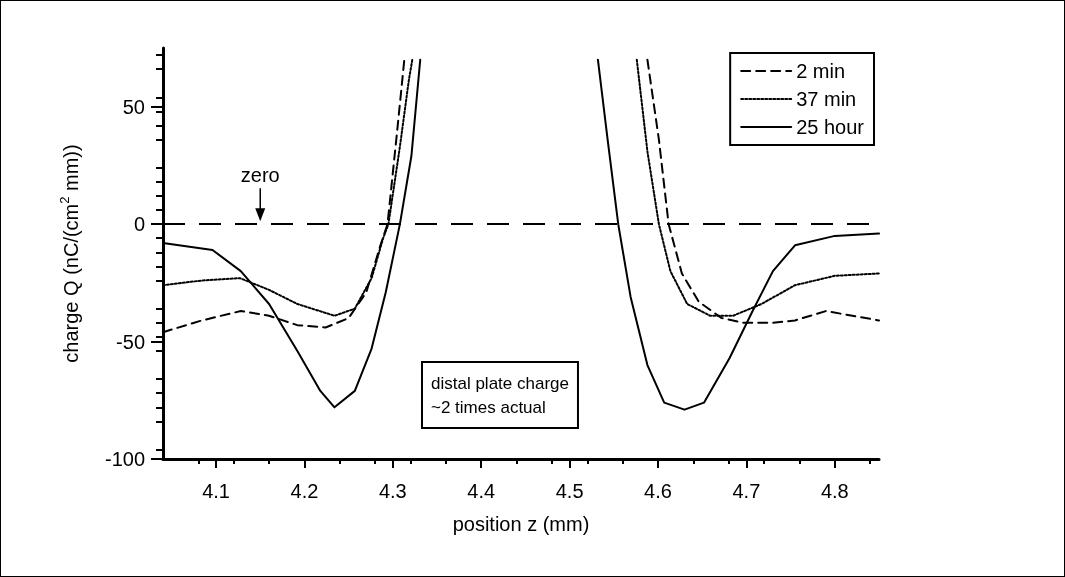 The height and width of the screenshot is (577, 1065). I want to click on x-tick-label: 4.8, so click(834, 491).